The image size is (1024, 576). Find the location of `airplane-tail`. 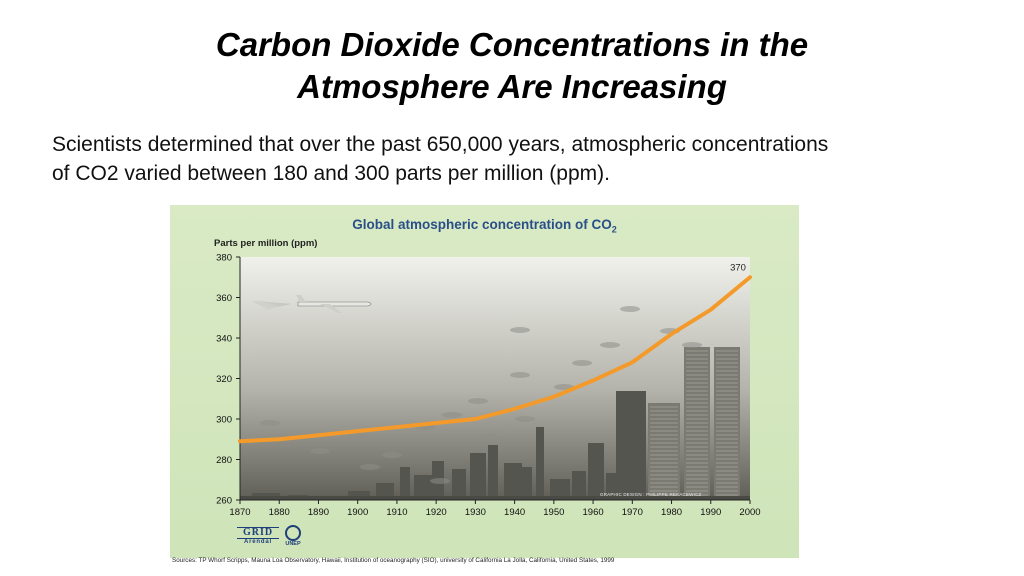

airplane-tail is located at coordinates (301, 298).